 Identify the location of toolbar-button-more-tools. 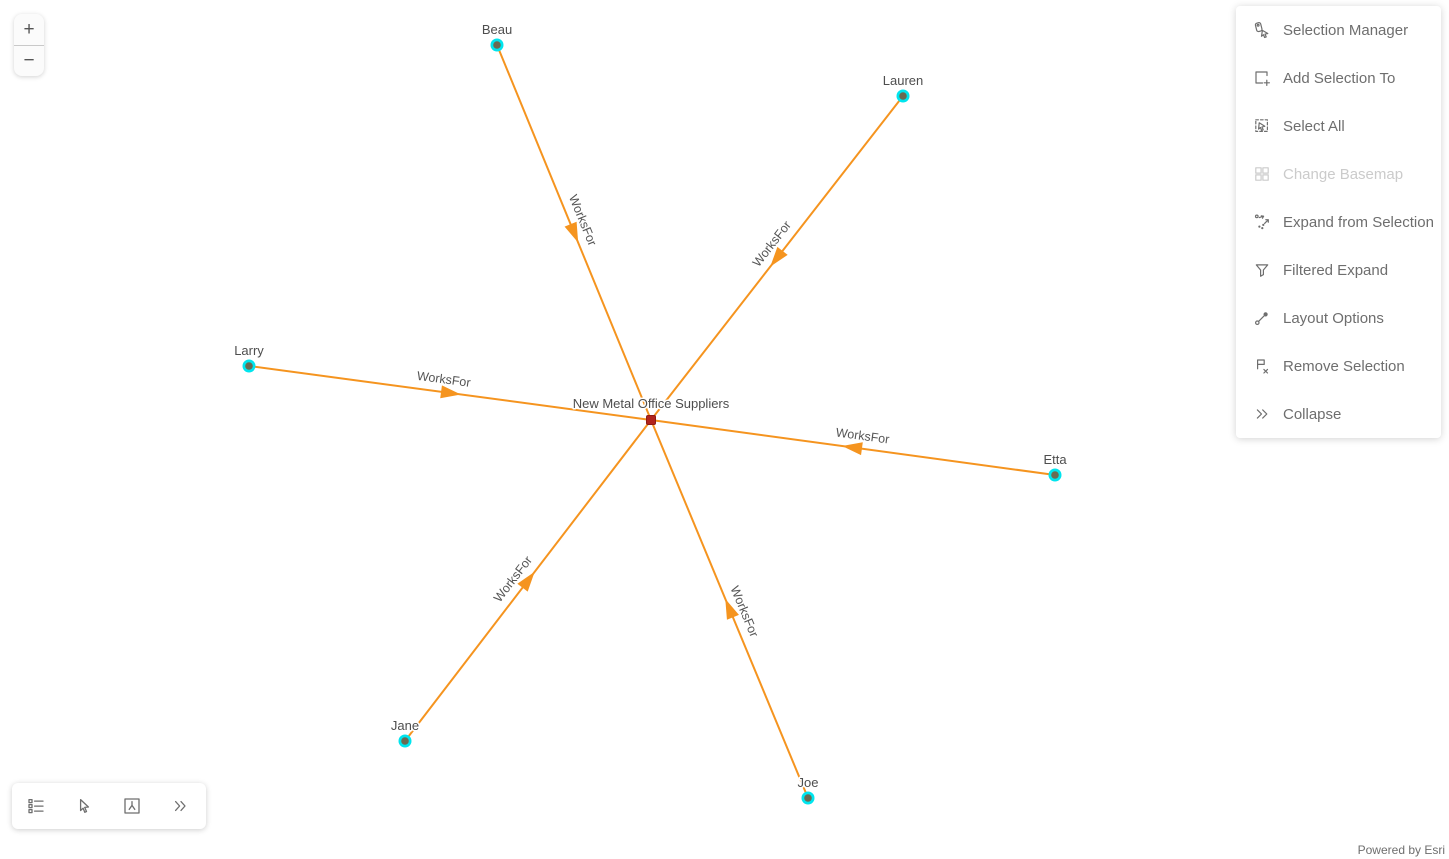
(180, 806).